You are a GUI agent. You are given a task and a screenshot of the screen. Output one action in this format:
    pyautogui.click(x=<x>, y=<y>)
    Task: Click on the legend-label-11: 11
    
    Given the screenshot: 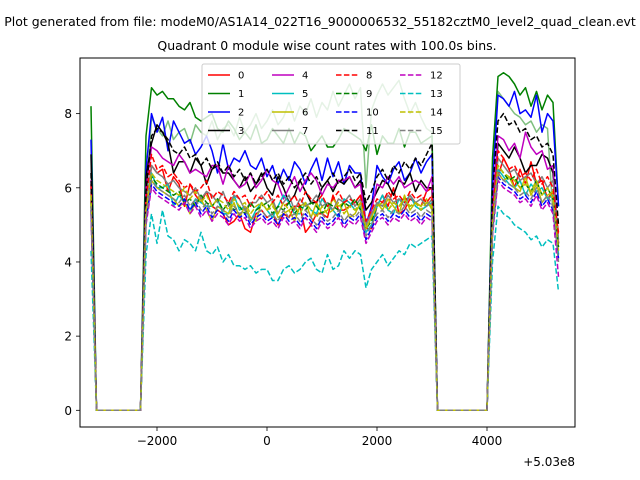 What is the action you would take?
    pyautogui.click(x=372, y=131)
    